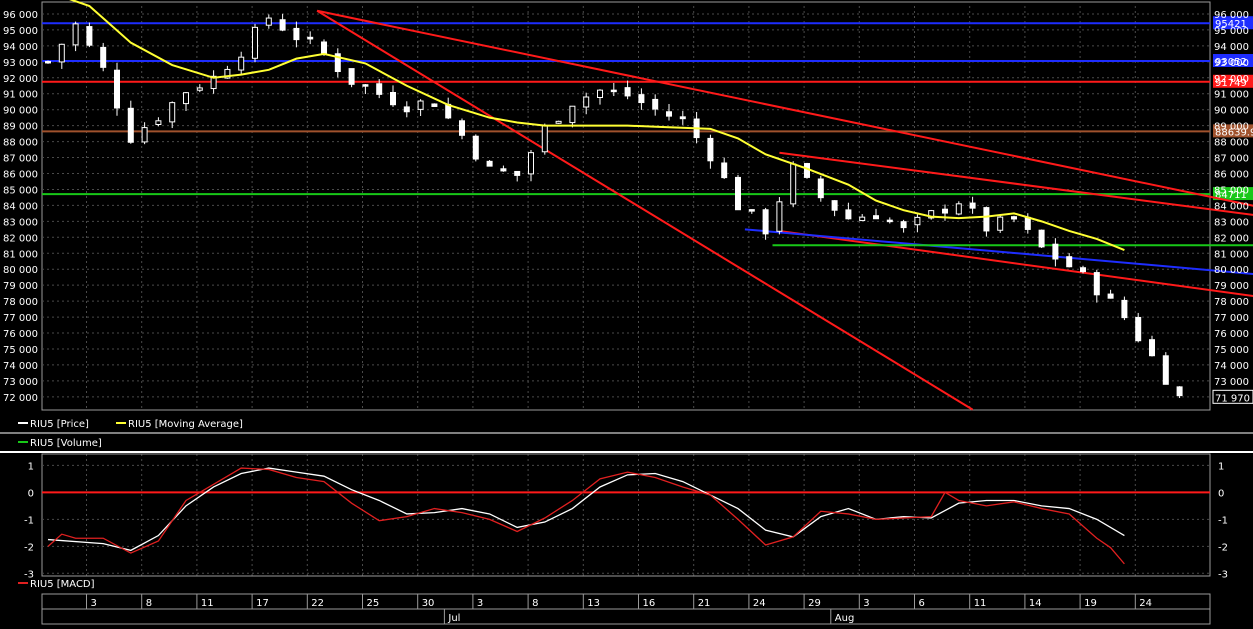 This screenshot has height=629, width=1253. Describe the element at coordinates (20, 206) in the screenshot. I see `price-tick-label-left: 84 000` at that location.